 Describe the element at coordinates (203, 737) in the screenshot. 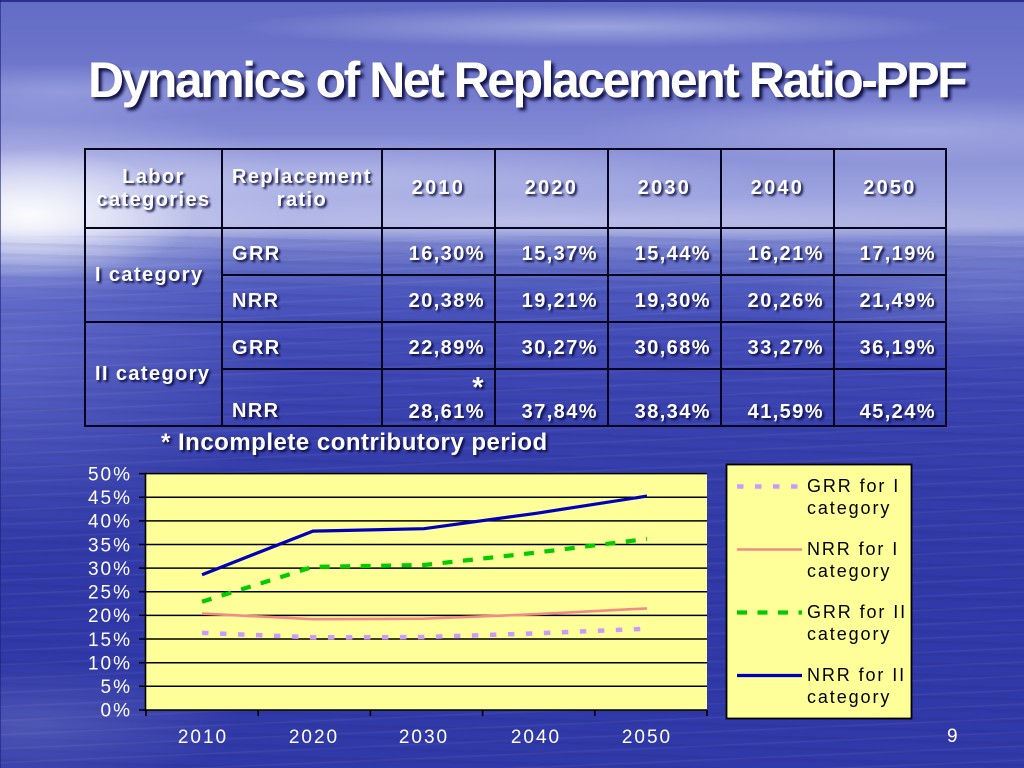

I see `svg-text: 2010` at that location.